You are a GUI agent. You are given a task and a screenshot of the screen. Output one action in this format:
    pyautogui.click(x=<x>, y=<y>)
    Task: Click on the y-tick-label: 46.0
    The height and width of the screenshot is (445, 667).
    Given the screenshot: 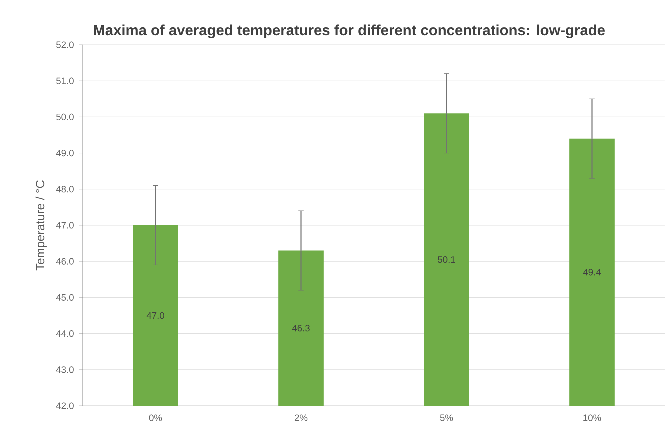 What is the action you would take?
    pyautogui.click(x=65, y=261)
    